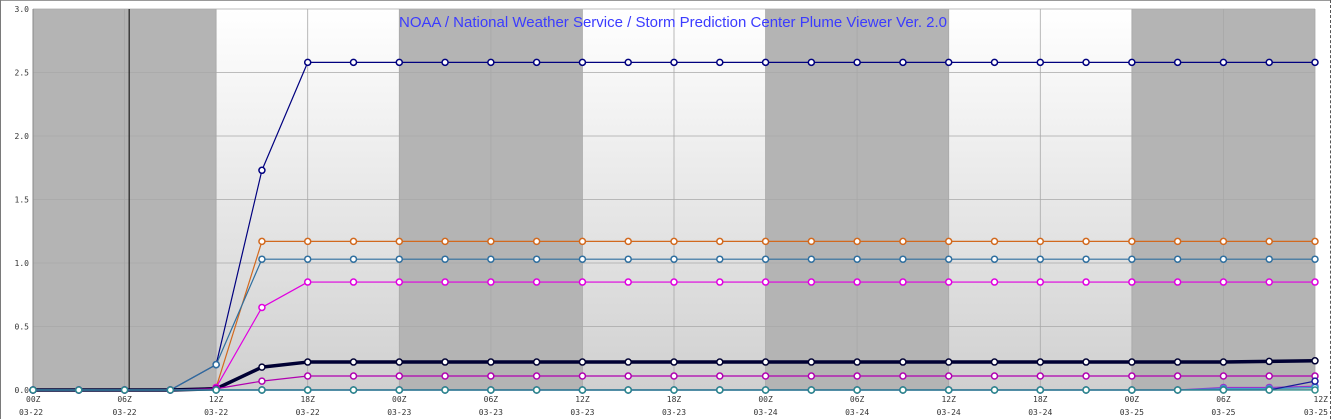 This screenshot has height=419, width=1333. Describe the element at coordinates (22, 73) in the screenshot. I see `y-tick-label: 2.5` at that location.